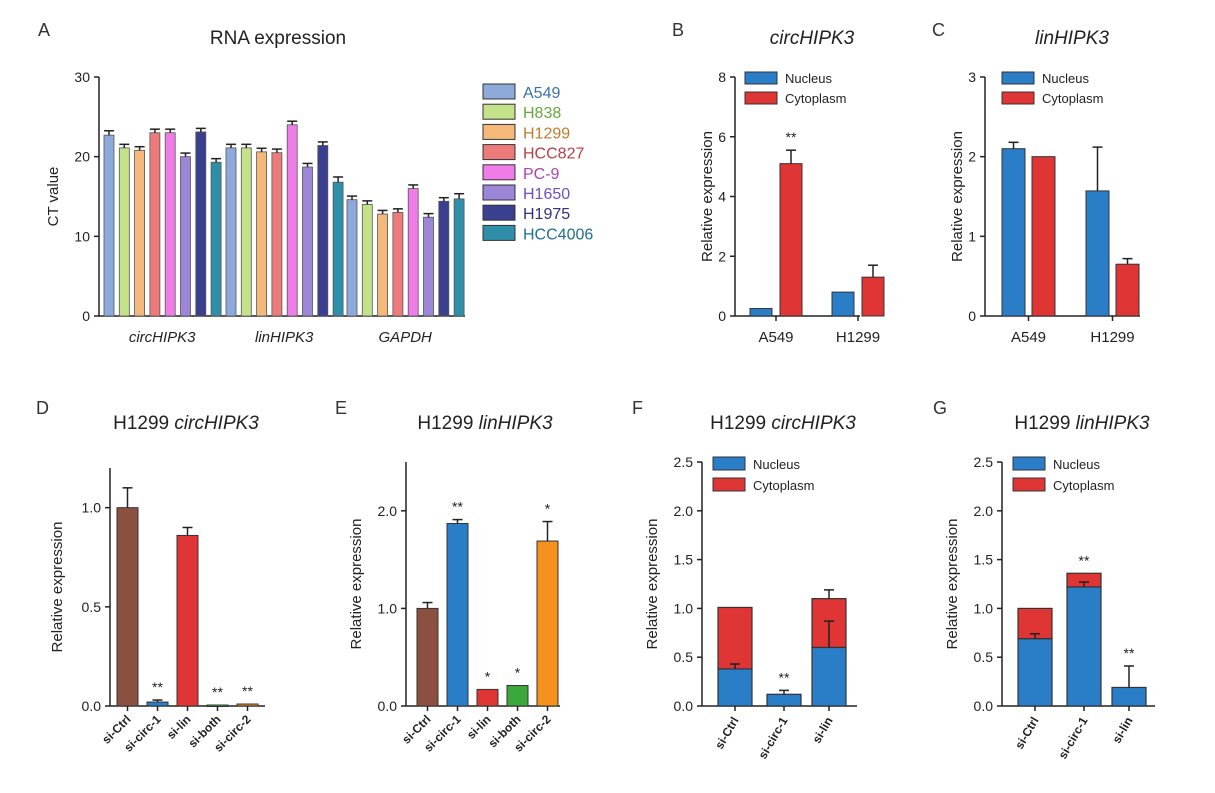 Image resolution: width=1215 pixels, height=793 pixels. Describe the element at coordinates (42, 408) in the screenshot. I see `panel-letter: D` at that location.